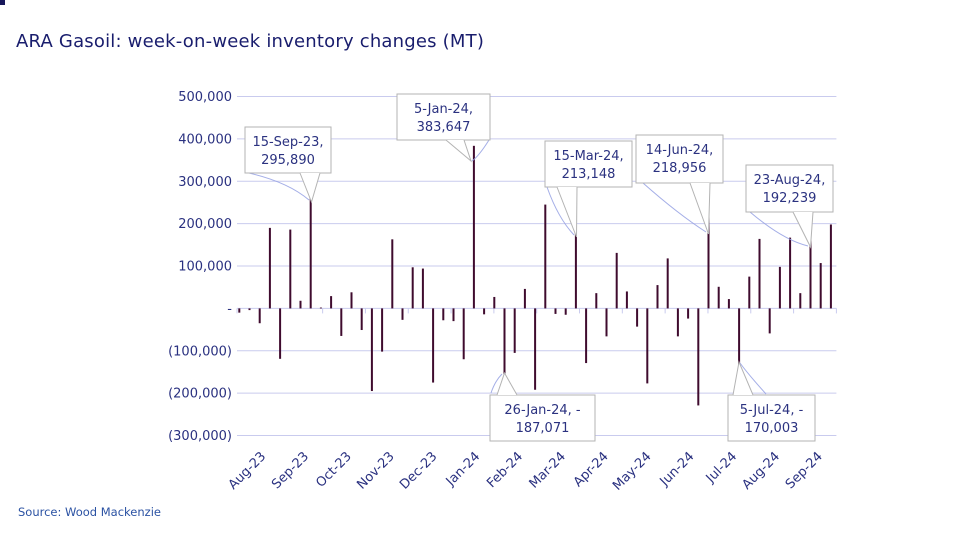  Describe the element at coordinates (761, 471) in the screenshot. I see `x-axis-tick-label: Aug-24` at that location.